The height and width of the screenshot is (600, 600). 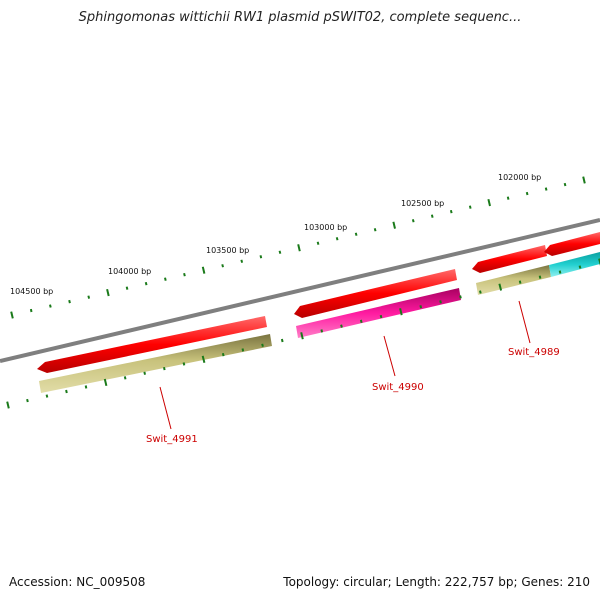 What do you see at coordinates (398, 387) in the screenshot?
I see `gene-label-swit-4990: Swit_4990` at bounding box center [398, 387].